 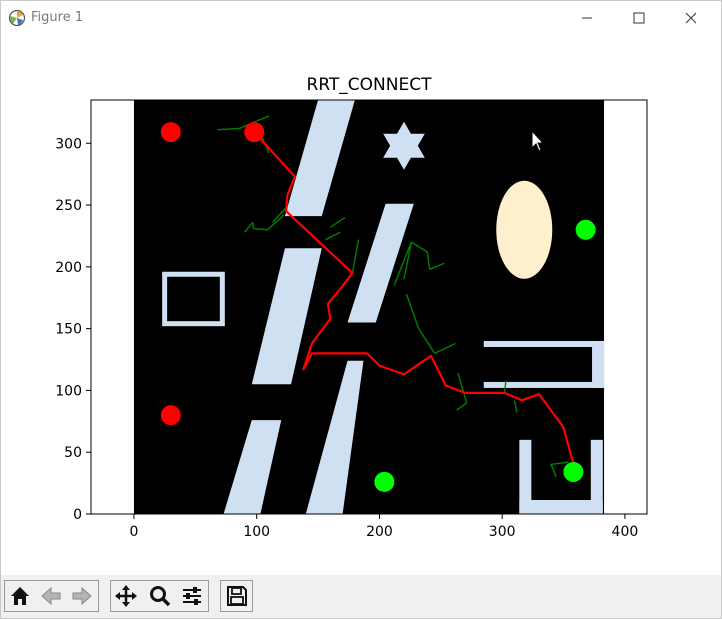 What do you see at coordinates (625, 532) in the screenshot?
I see `x-tick-label: 400` at bounding box center [625, 532].